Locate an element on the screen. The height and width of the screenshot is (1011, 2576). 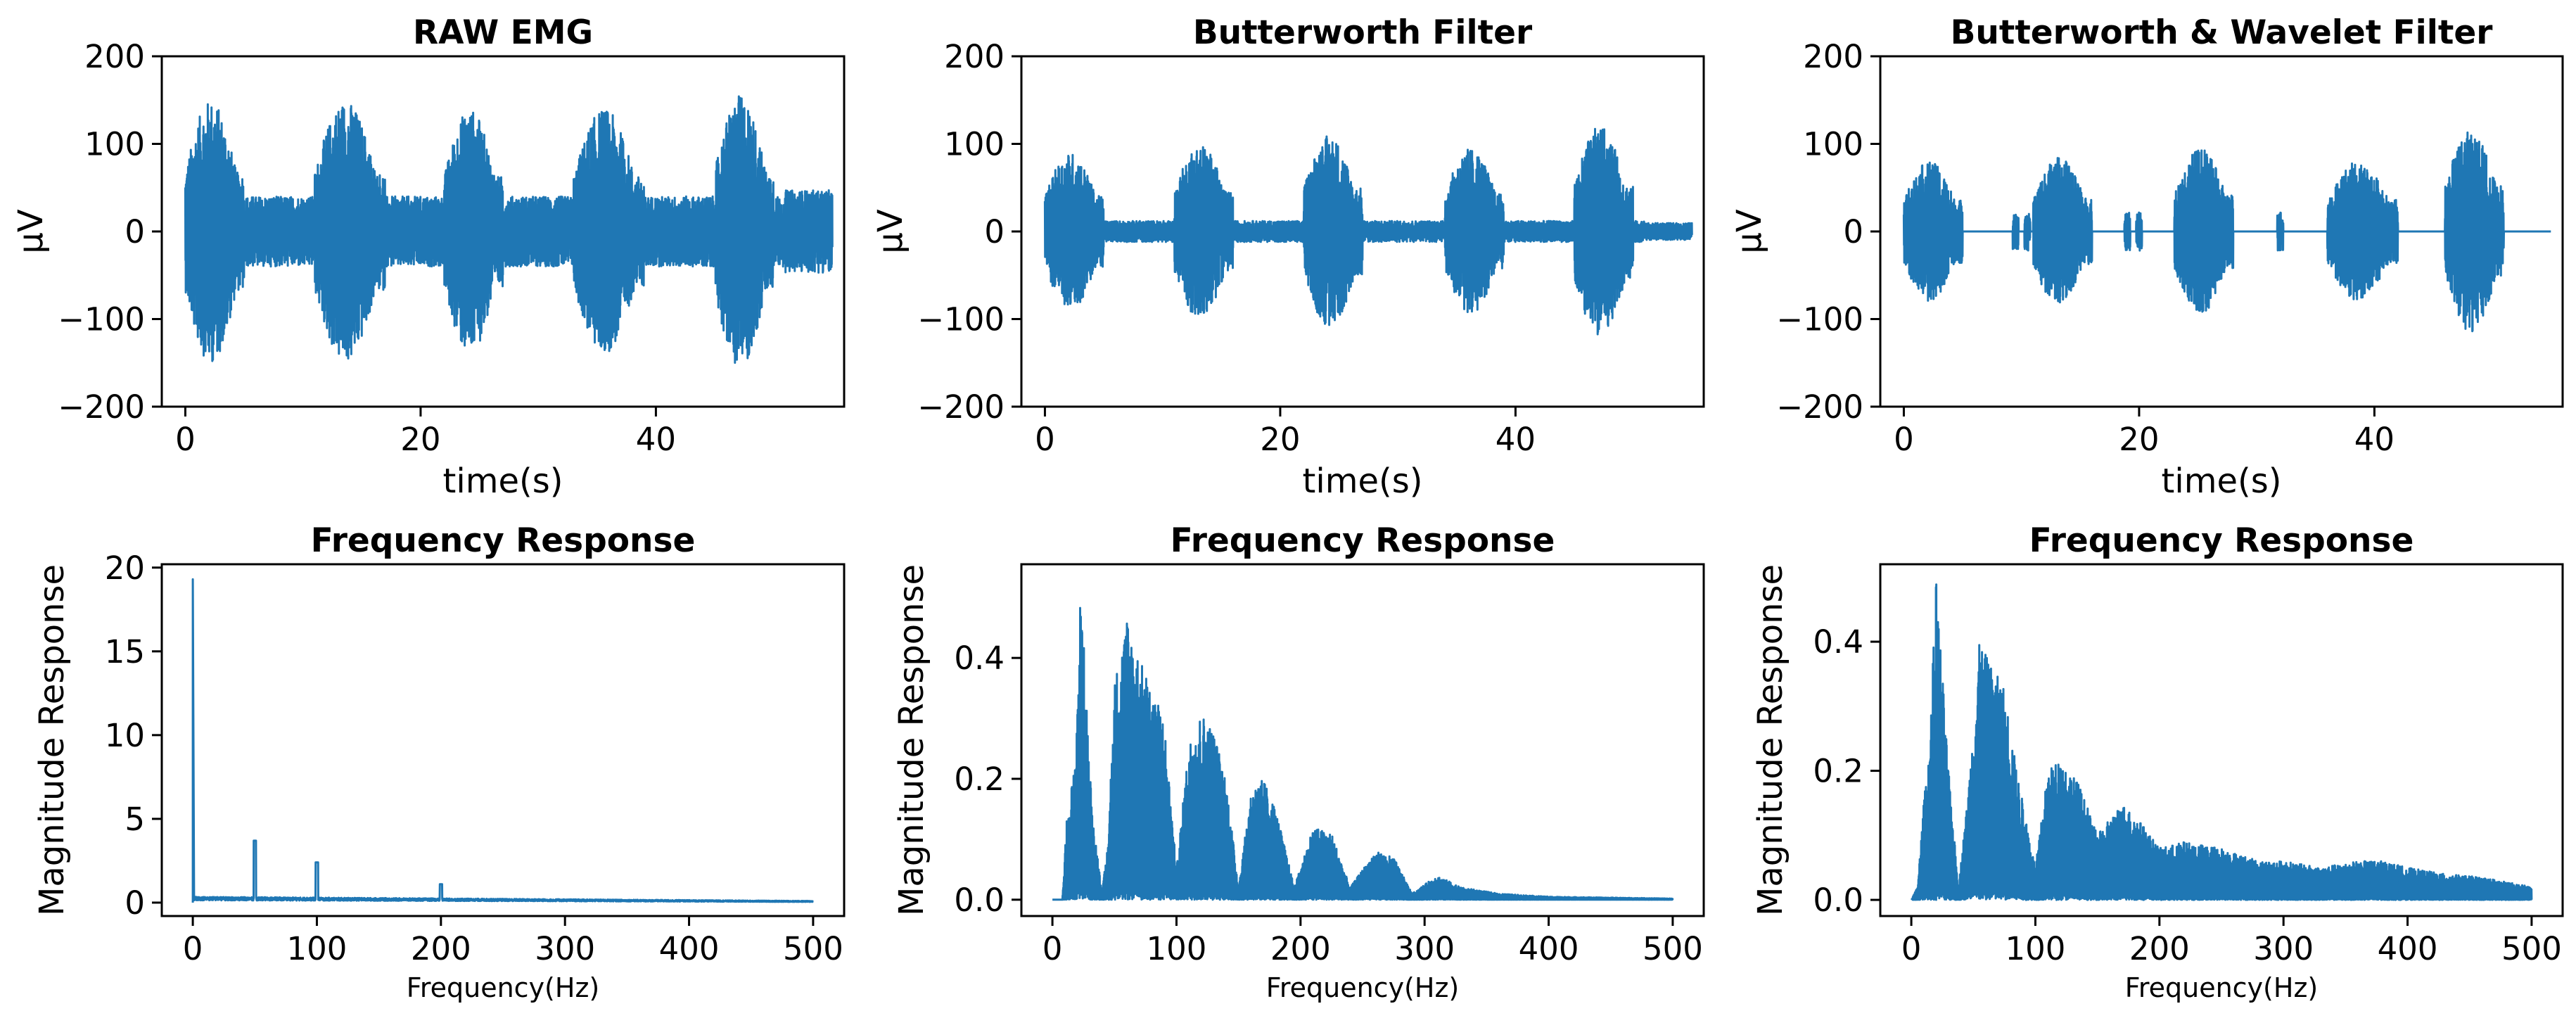
panel-title: Butterworth Filter is located at coordinates (1363, 32).